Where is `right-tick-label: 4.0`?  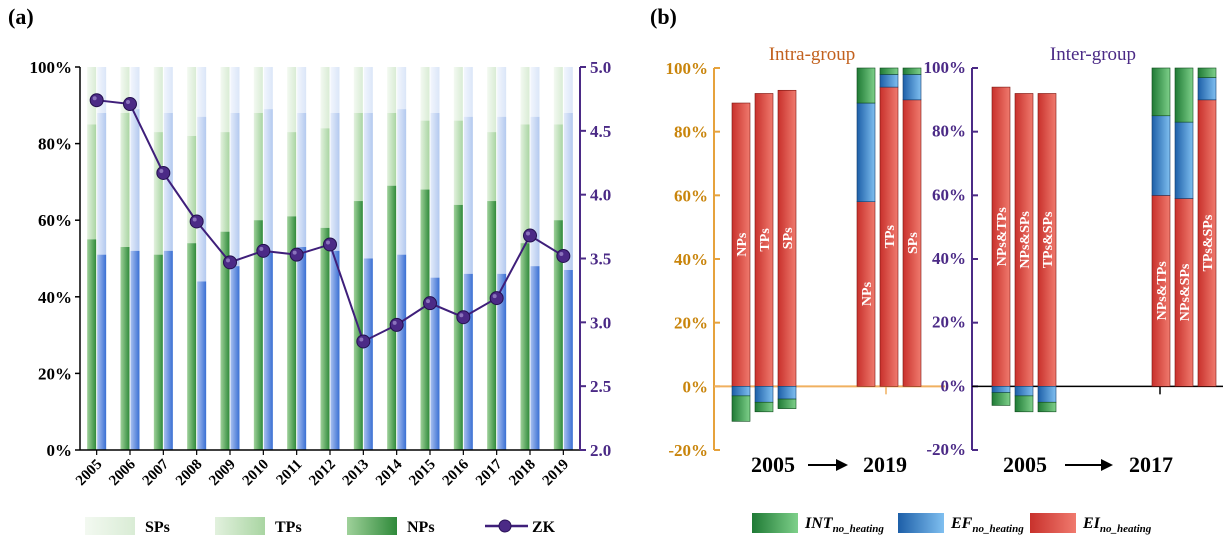 right-tick-label: 4.0 is located at coordinates (600, 195).